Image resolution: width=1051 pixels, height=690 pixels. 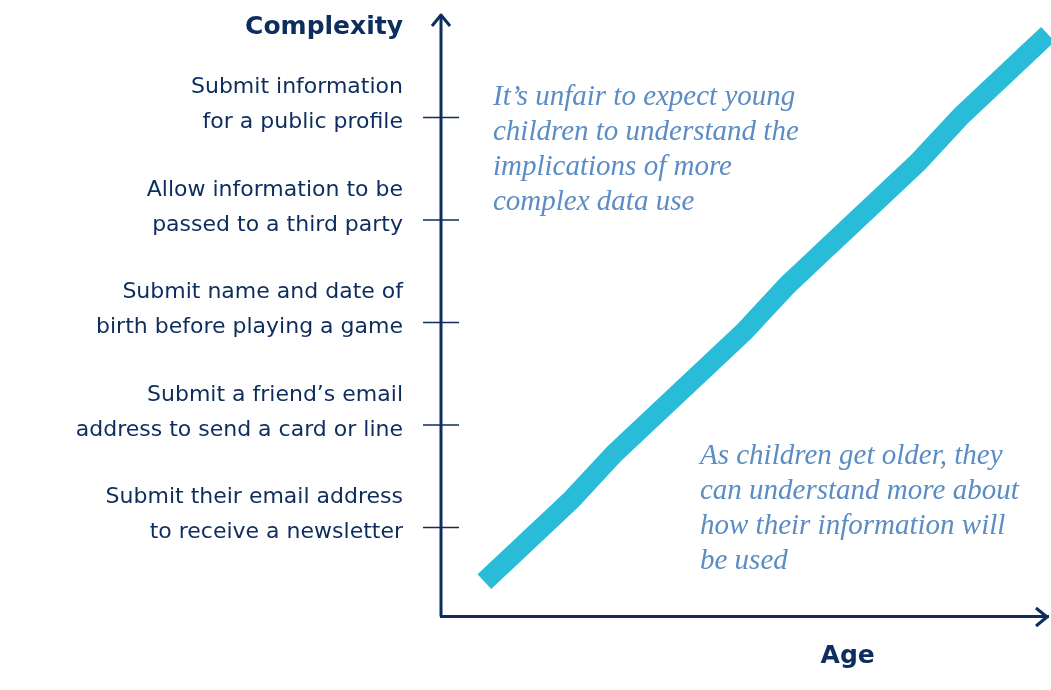 I want to click on y-axis-title: Complexity, so click(x=324, y=25).